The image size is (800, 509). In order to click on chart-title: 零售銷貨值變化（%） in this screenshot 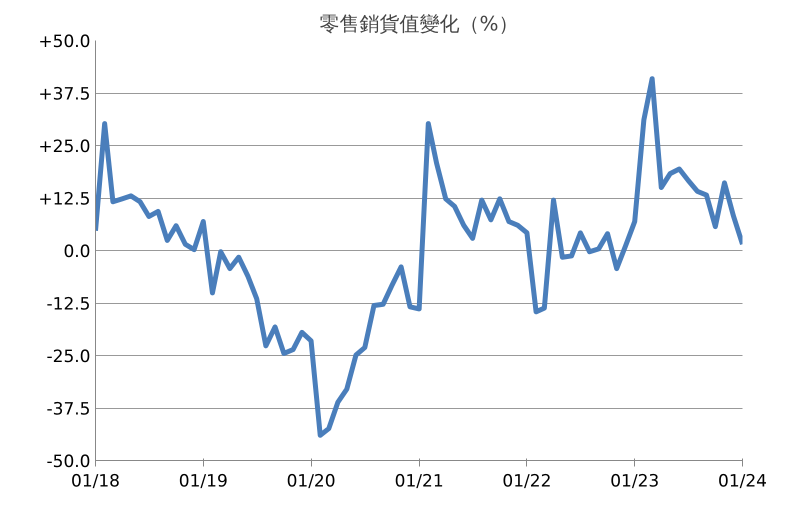, I will do `click(419, 24)`.